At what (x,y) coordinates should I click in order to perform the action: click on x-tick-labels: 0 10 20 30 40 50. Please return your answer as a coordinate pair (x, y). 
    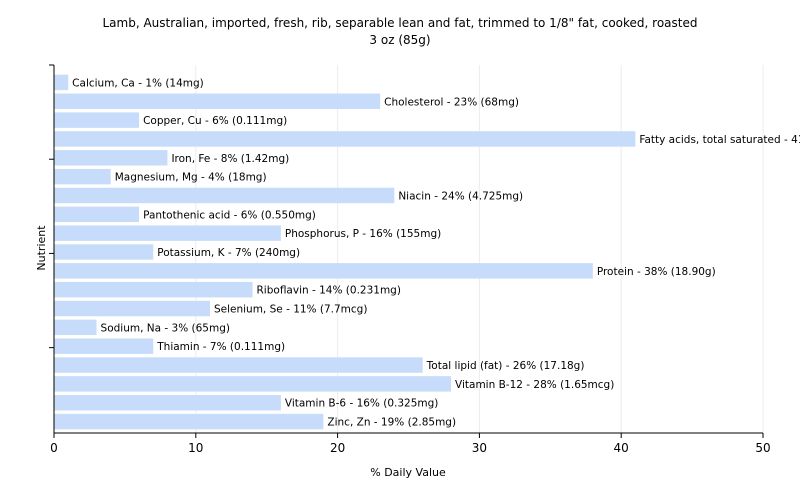
    Looking at the image, I should click on (410, 448).